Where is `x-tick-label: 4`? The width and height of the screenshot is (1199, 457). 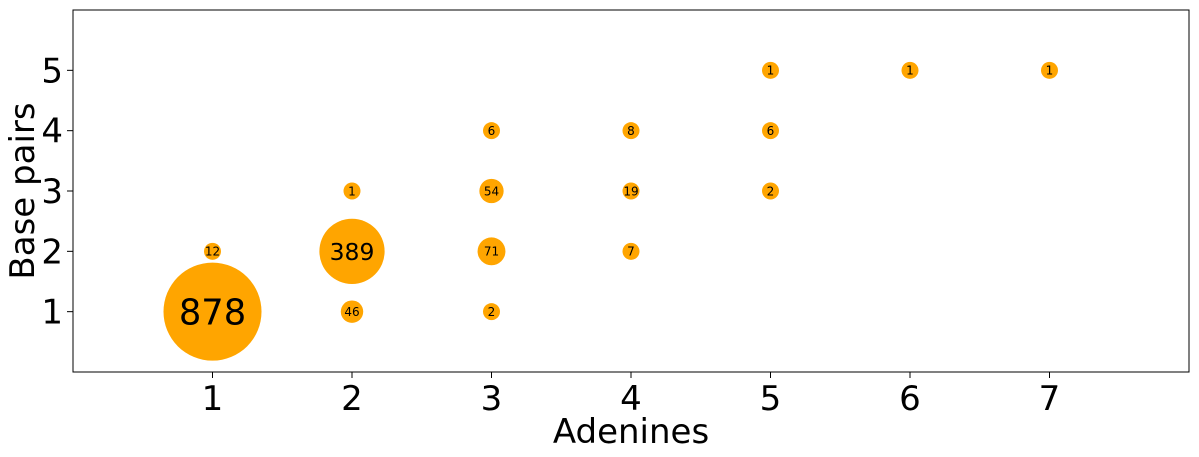
x-tick-label: 4 is located at coordinates (631, 399).